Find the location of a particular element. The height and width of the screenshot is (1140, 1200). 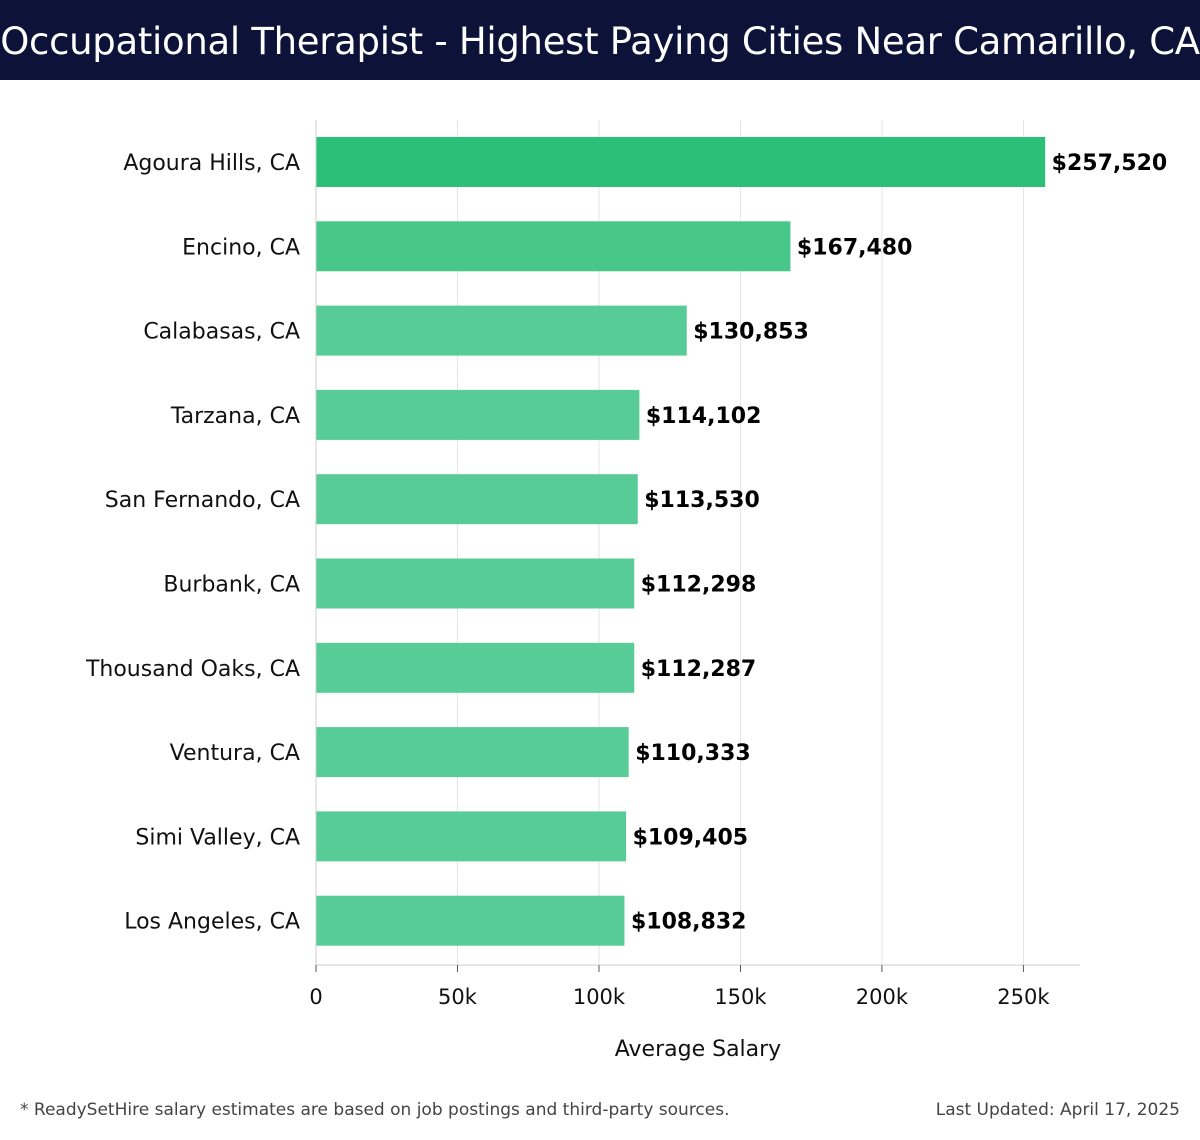

value-label: $130,853 is located at coordinates (751, 332).